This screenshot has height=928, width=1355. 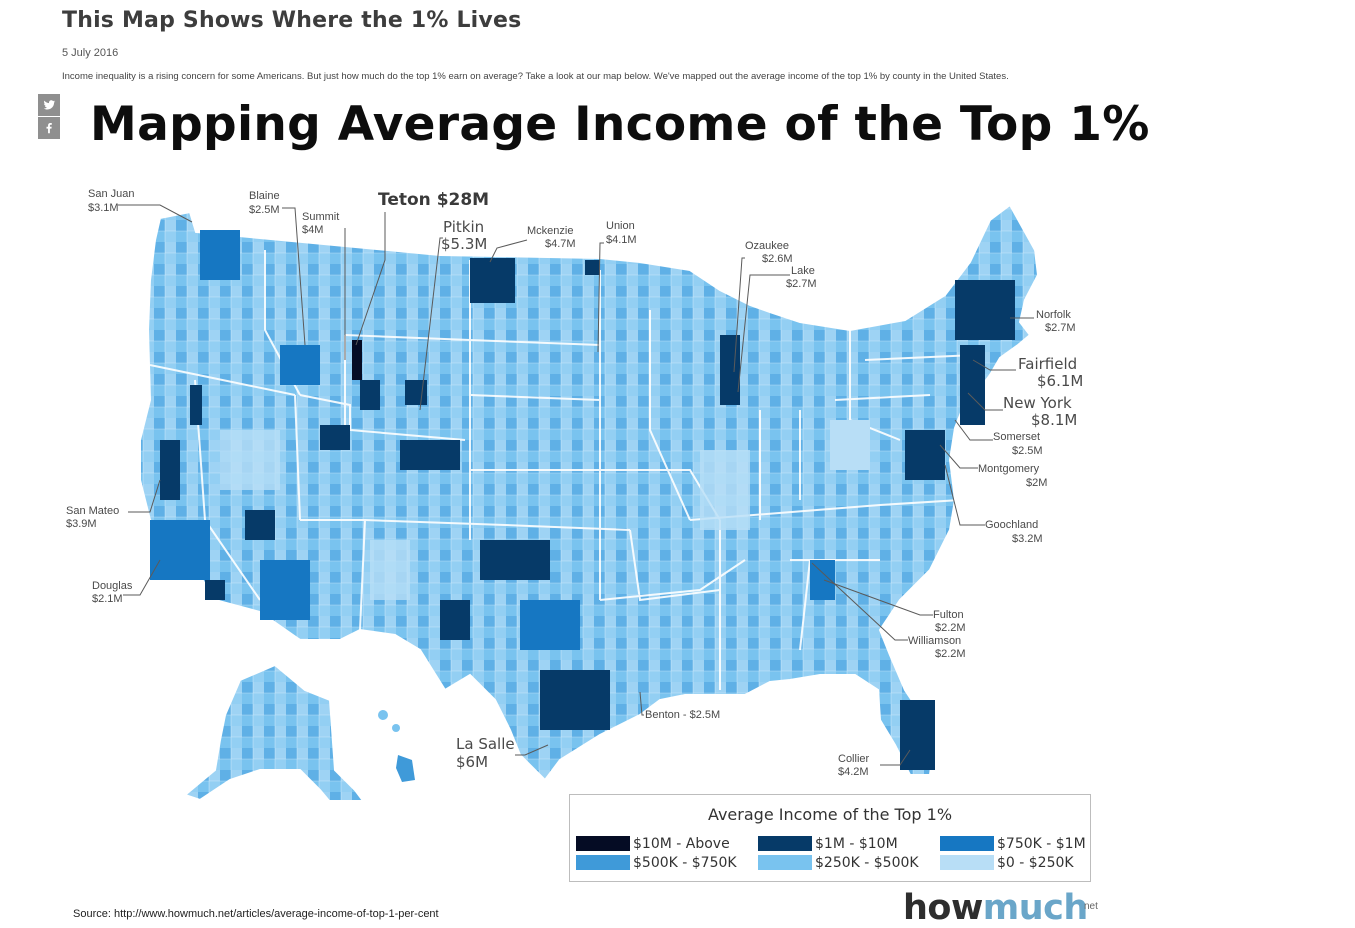 I want to click on facebook-icon, so click(x=49, y=128).